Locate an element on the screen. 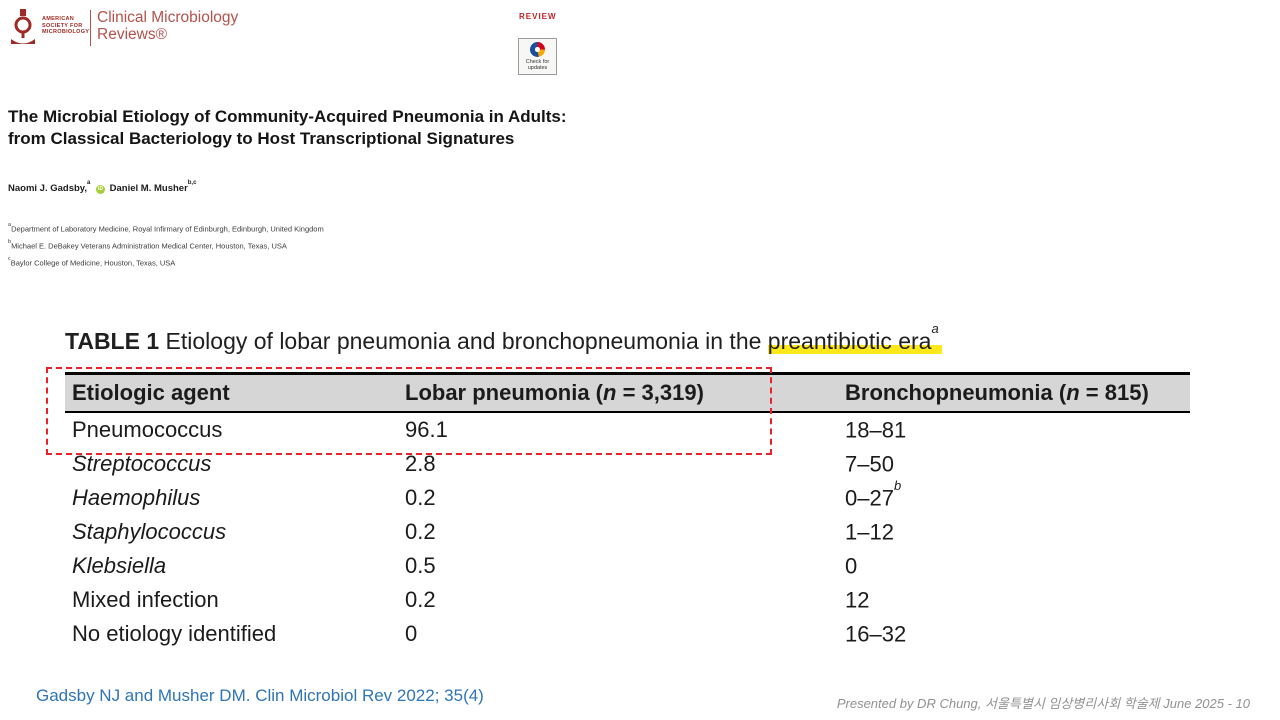 The image size is (1280, 720). table-row: Staphylococcus 0.2 1–12 is located at coordinates (627, 532).